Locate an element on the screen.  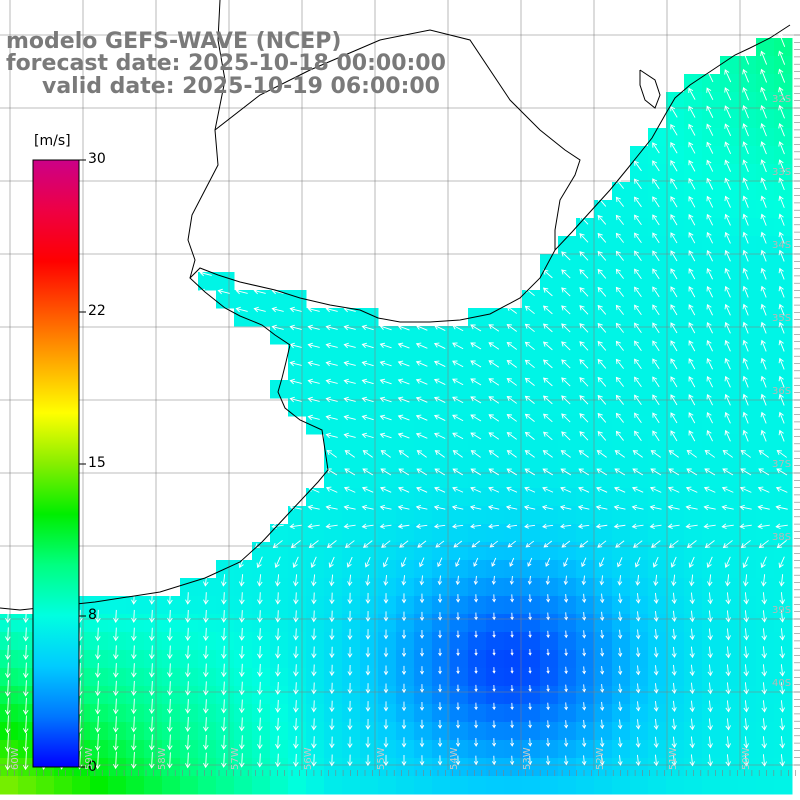
lon-label: 60W is located at coordinates (15, 758).